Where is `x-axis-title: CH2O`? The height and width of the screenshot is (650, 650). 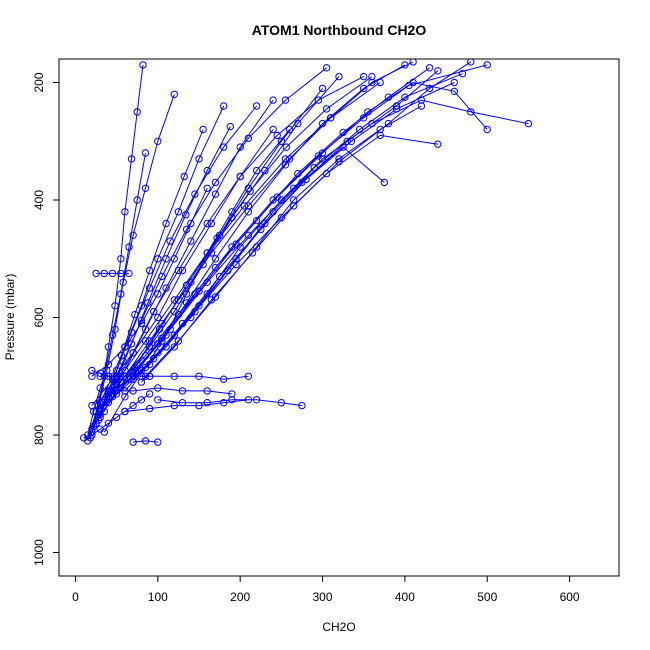
x-axis-title: CH2O is located at coordinates (338, 627).